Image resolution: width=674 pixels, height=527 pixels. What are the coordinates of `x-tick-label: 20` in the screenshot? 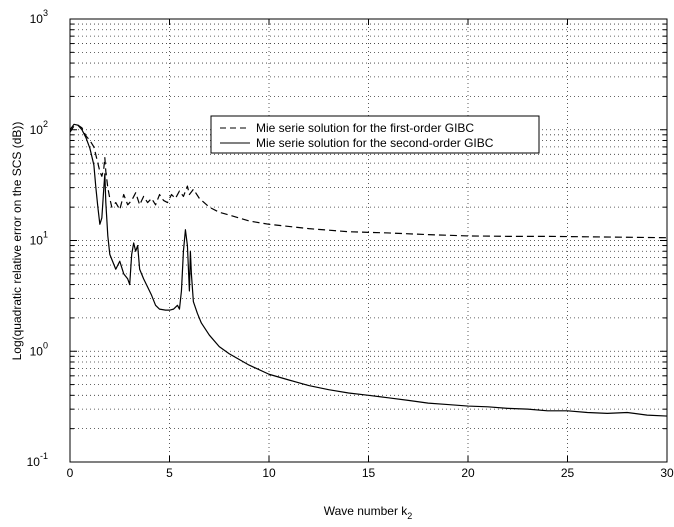 It's located at (468, 473).